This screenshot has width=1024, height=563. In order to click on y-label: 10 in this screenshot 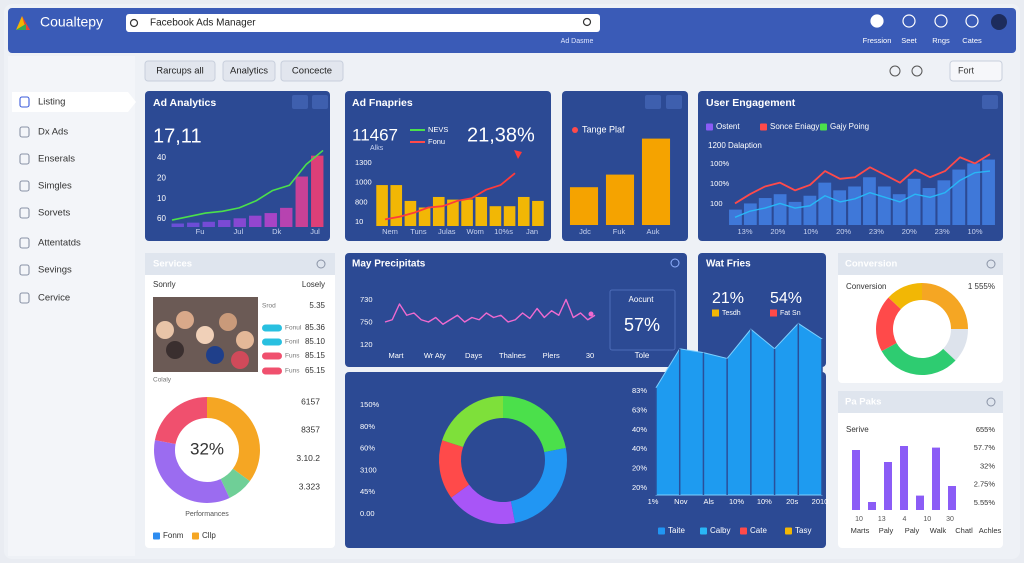, I will do `click(161, 198)`.